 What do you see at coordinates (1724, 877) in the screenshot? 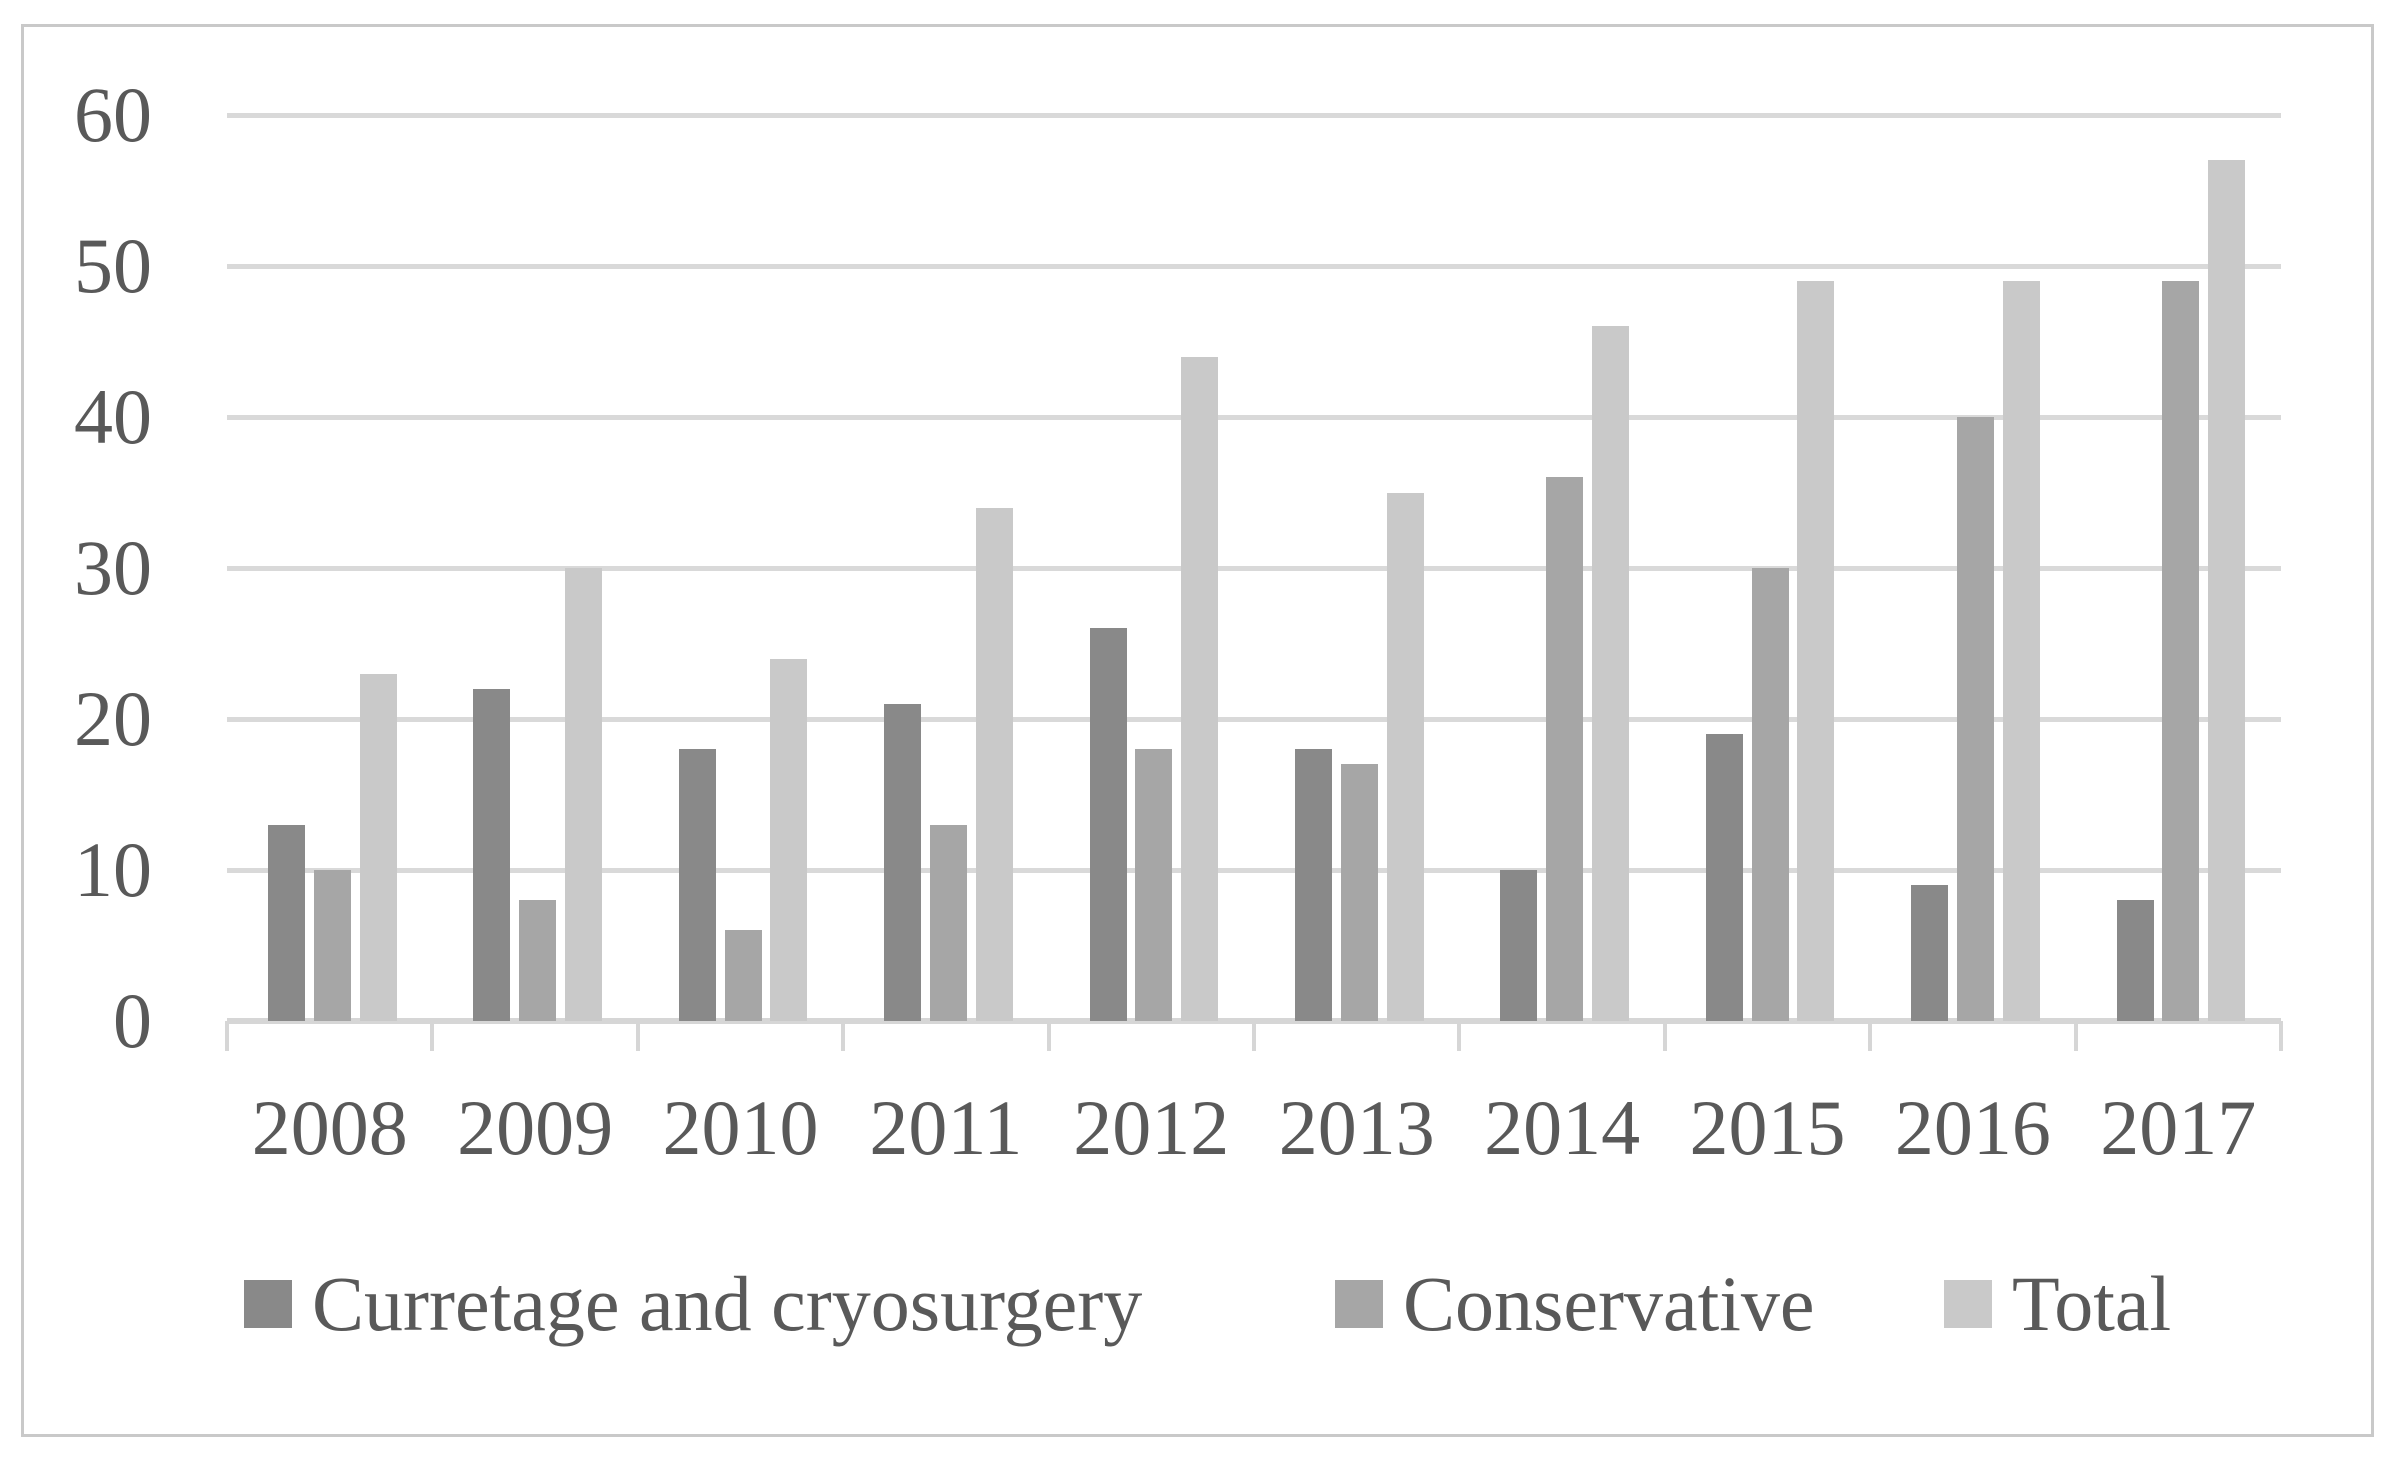
I see `bar-curretage-and-cryosurgery-2015` at bounding box center [1724, 877].